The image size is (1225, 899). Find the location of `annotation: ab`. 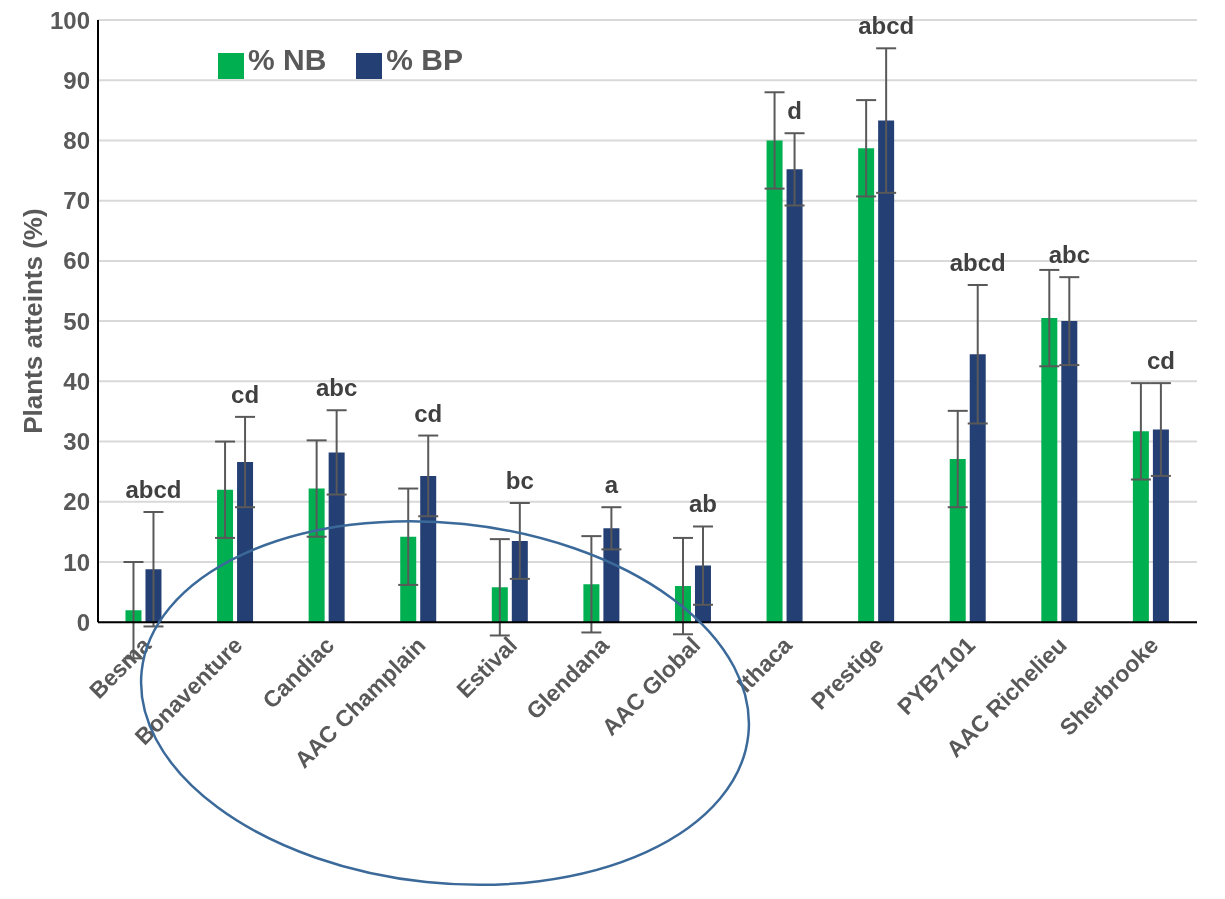

annotation: ab is located at coordinates (702, 504).